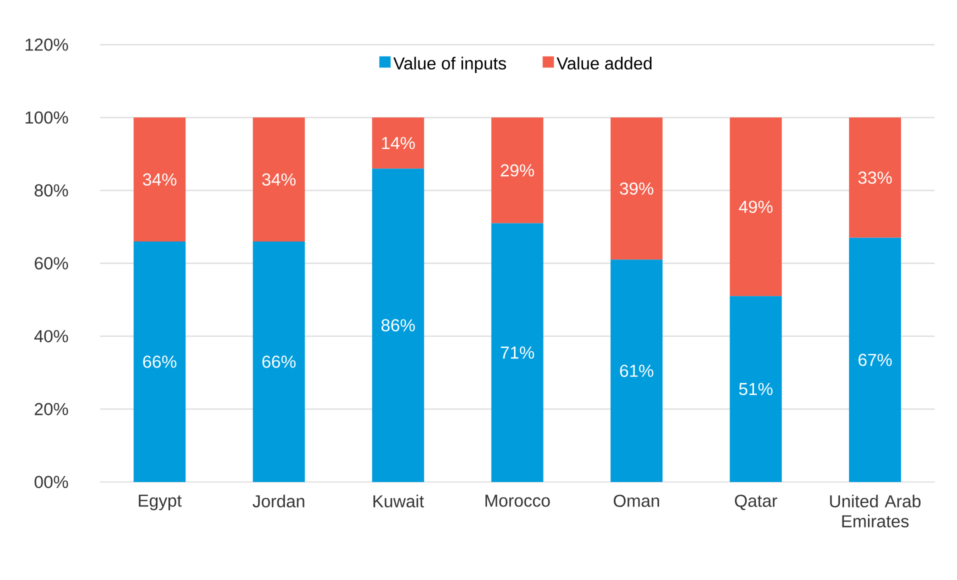  Describe the element at coordinates (756, 502) in the screenshot. I see `x-tick-label: Qatar` at that location.